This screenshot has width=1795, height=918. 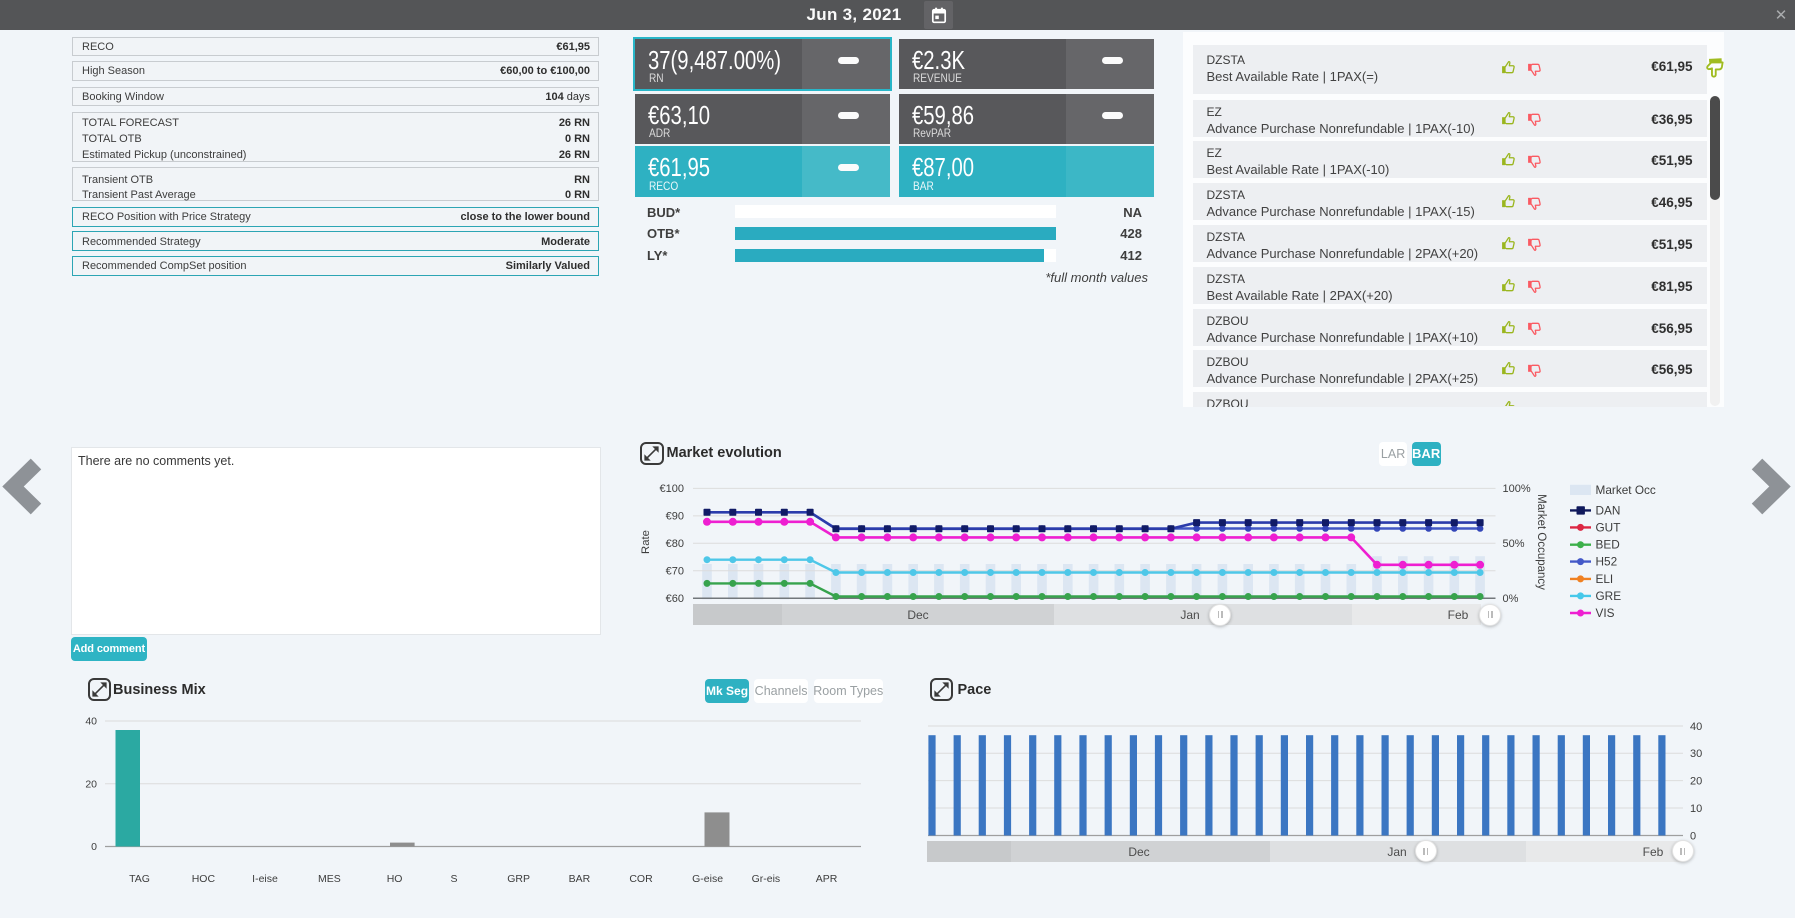 What do you see at coordinates (1514, 544) in the screenshot?
I see `svg-text: 50%` at bounding box center [1514, 544].